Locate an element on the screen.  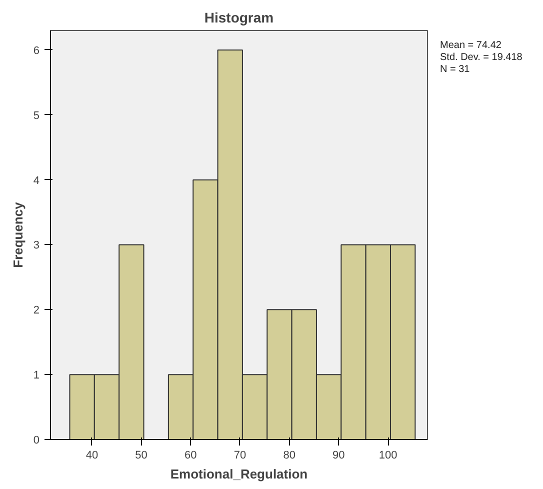
y-tick-label: 1 is located at coordinates (36, 376).